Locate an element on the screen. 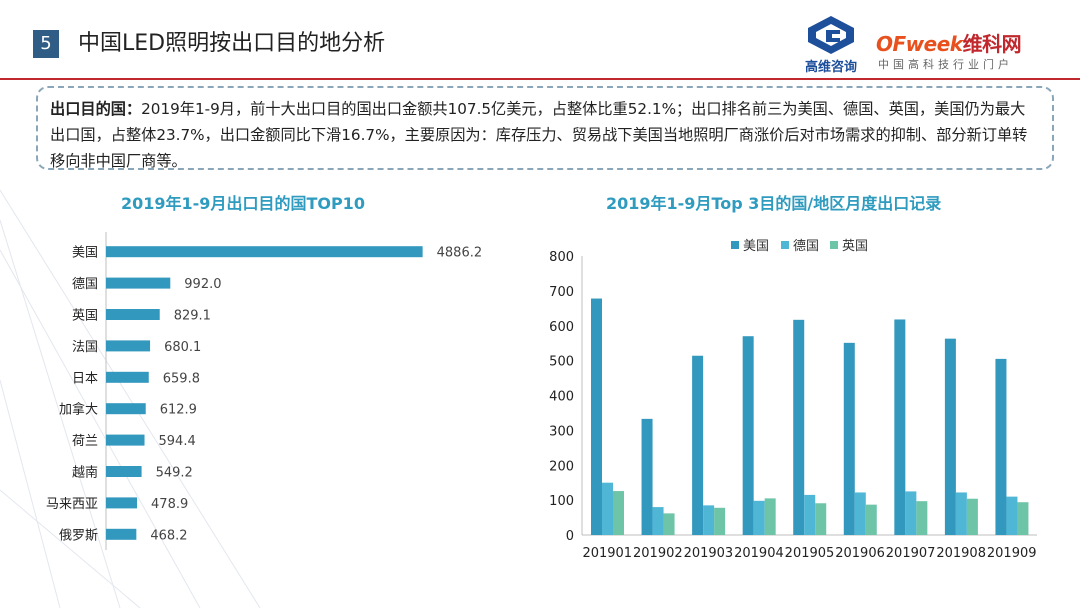  category-label: 美国 is located at coordinates (85, 253).